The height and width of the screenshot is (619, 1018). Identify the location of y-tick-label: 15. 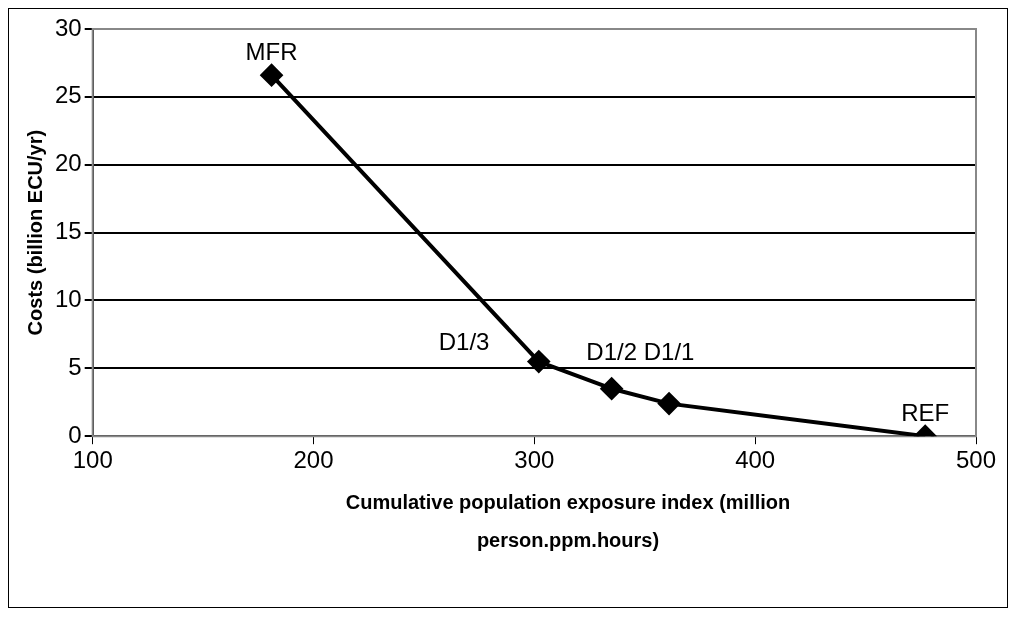
(68, 231).